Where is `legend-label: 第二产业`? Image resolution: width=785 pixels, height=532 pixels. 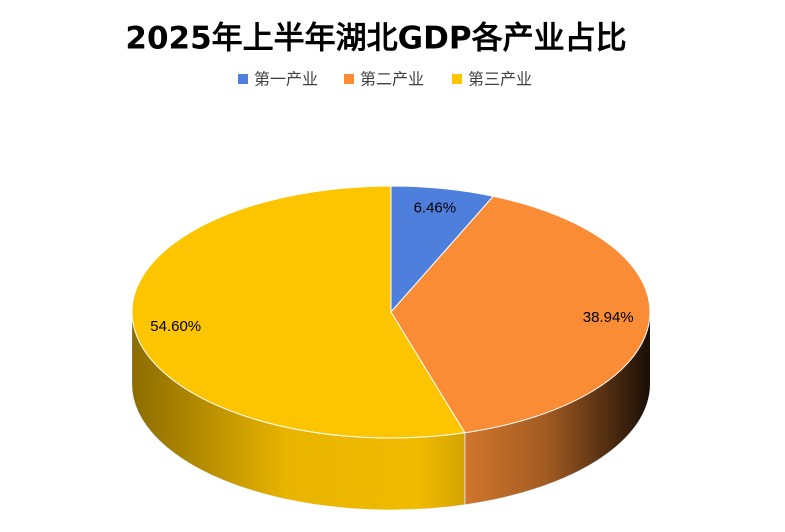 legend-label: 第二产业 is located at coordinates (392, 79).